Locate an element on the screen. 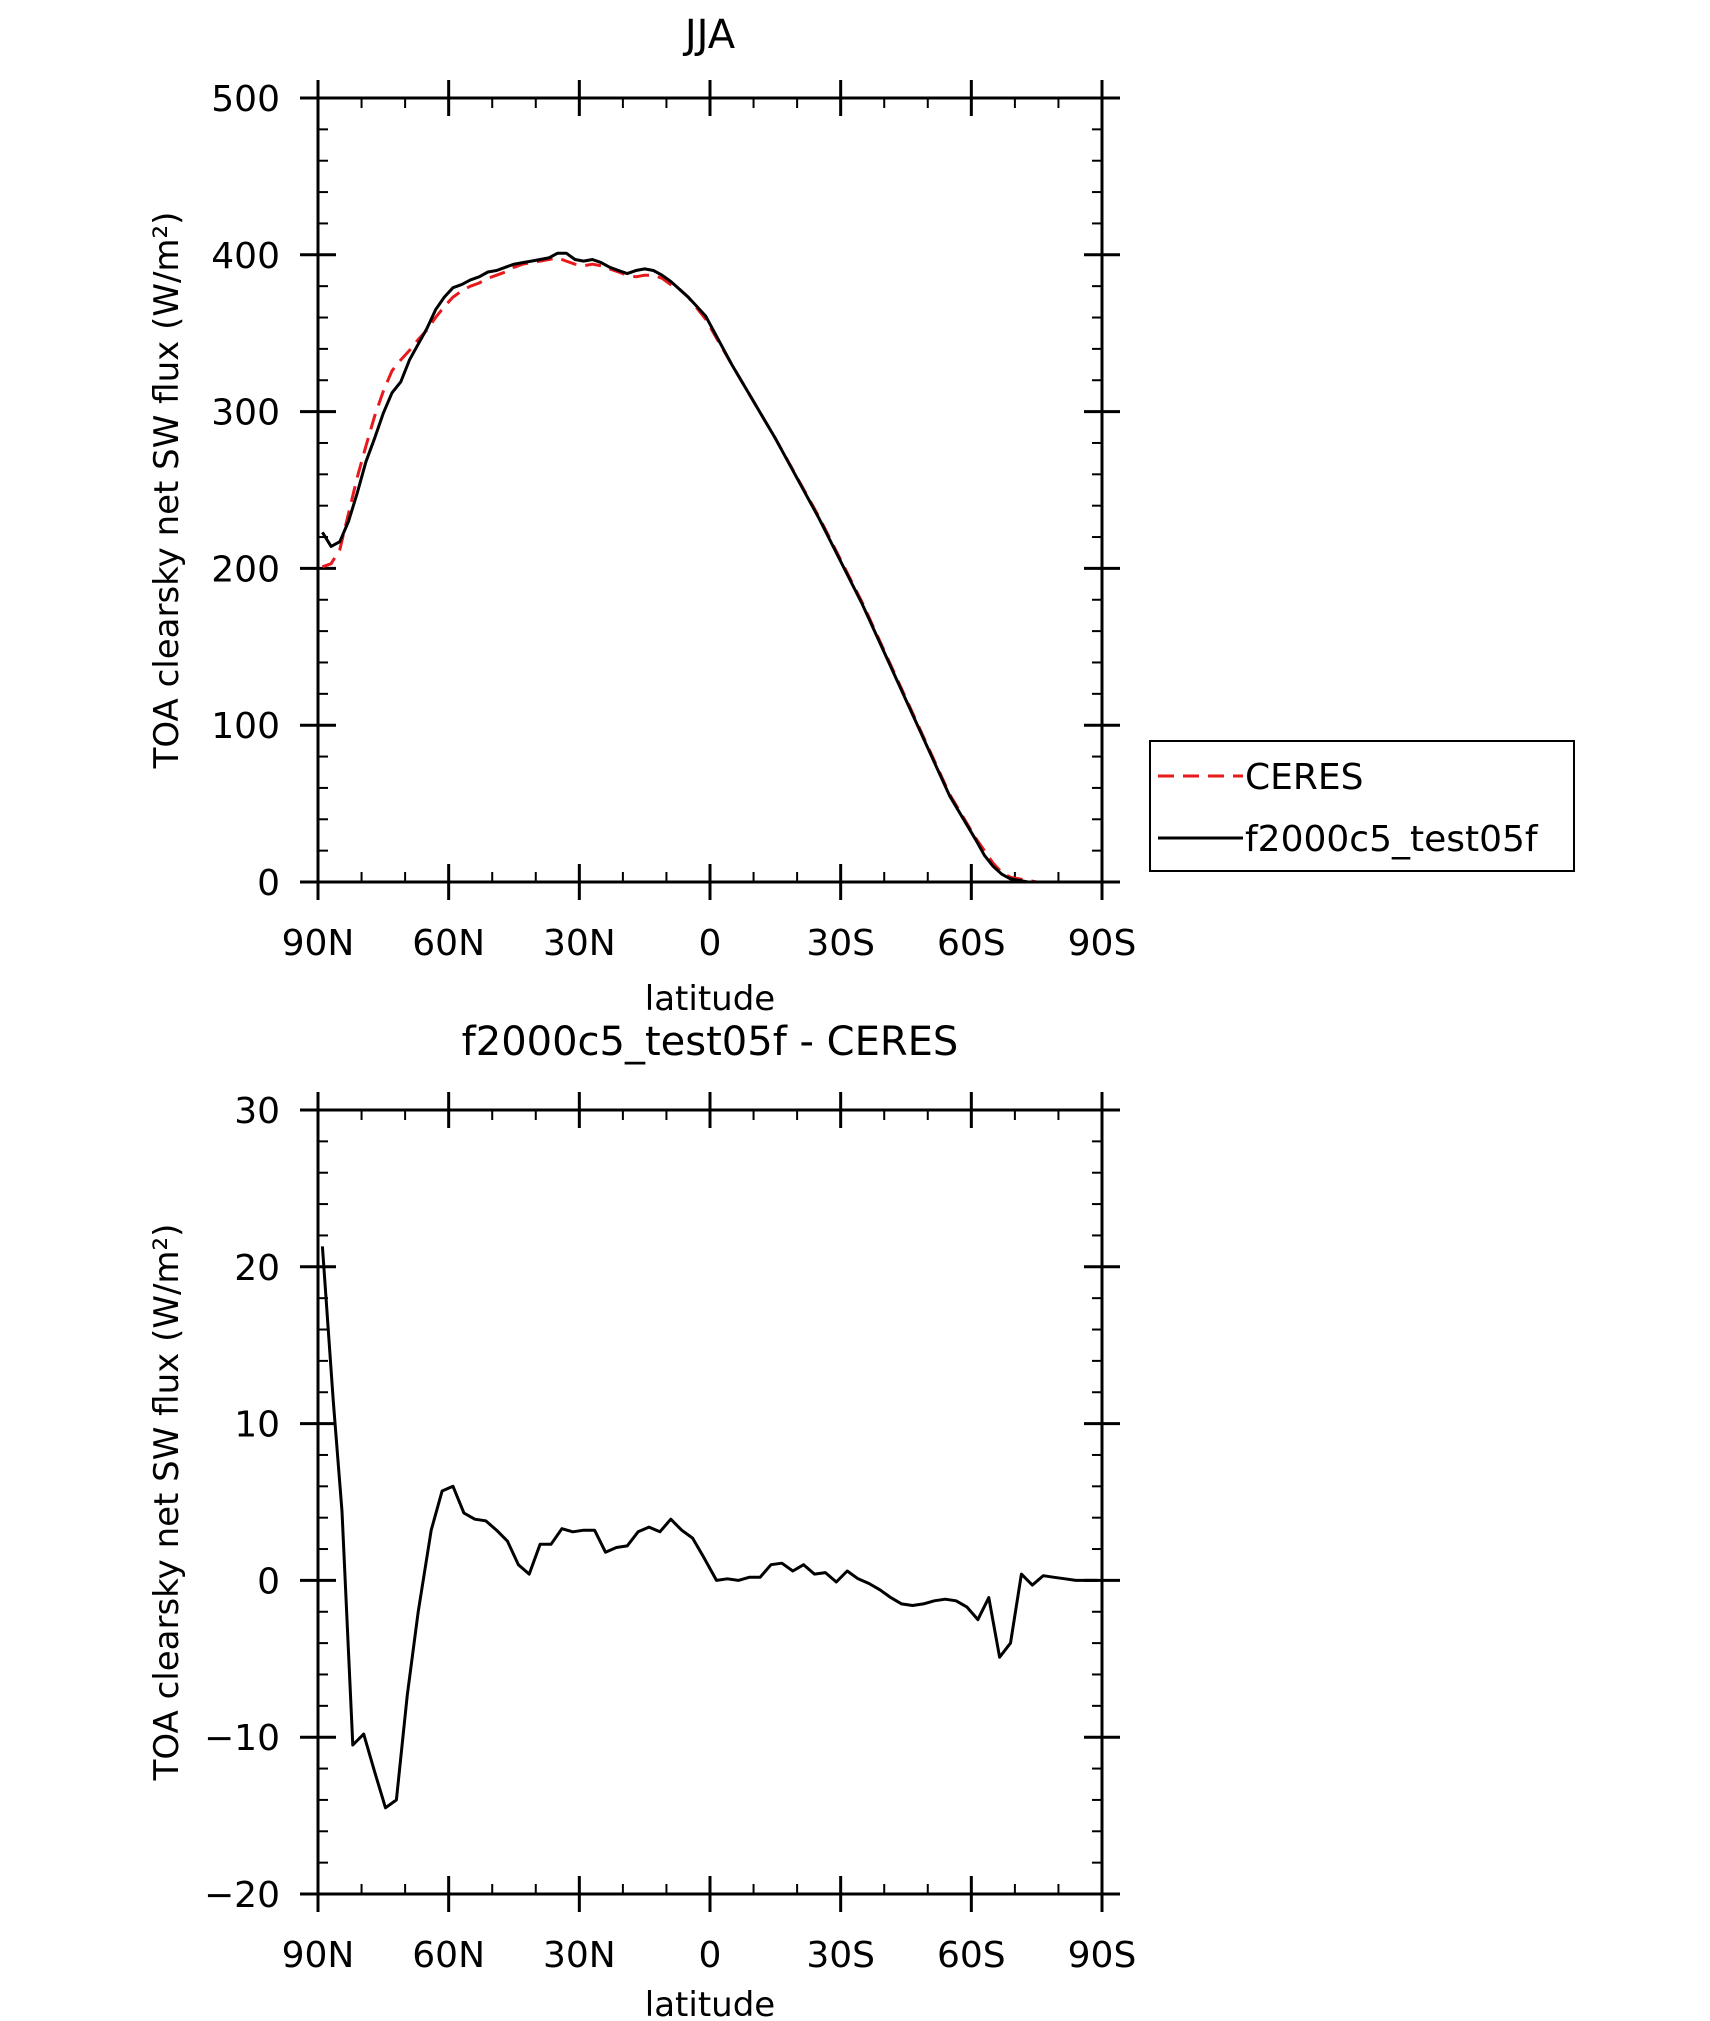  y-tick-label: 400 is located at coordinates (245, 256).